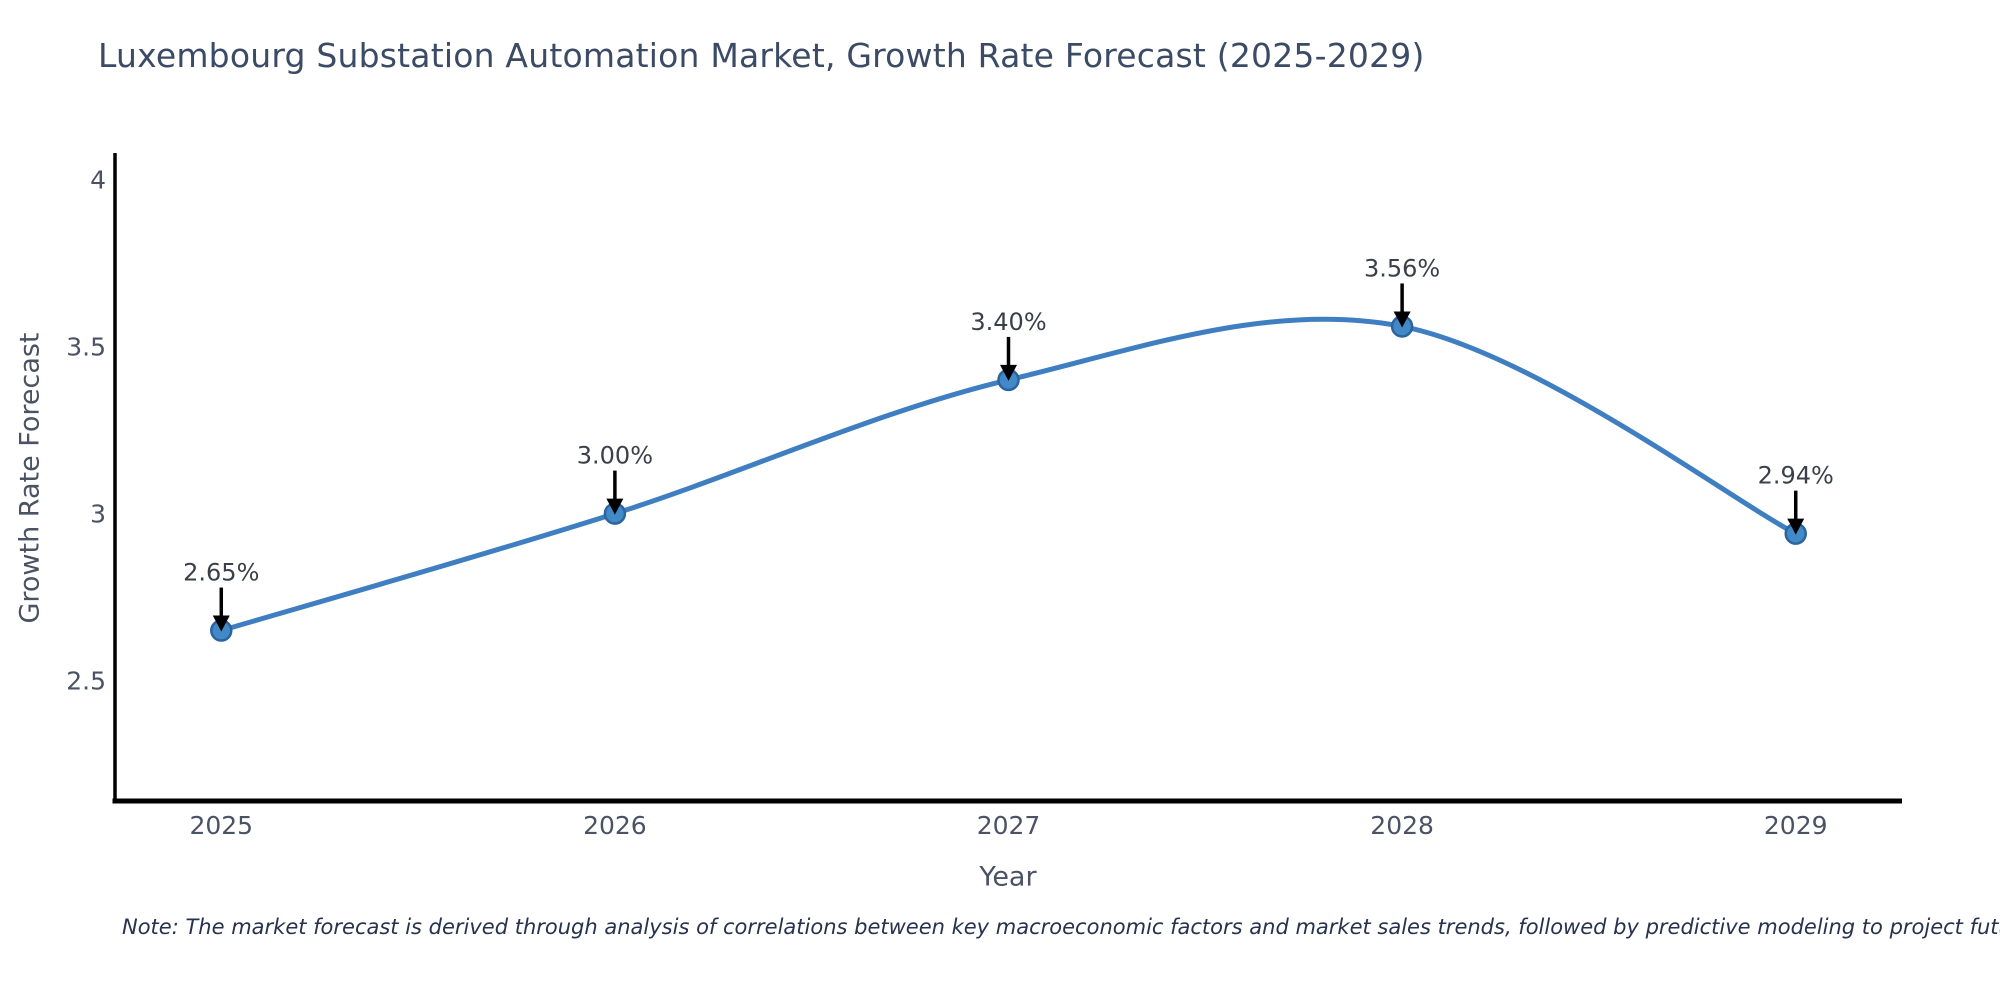  Describe the element at coordinates (1008, 877) in the screenshot. I see `x-axis-title: Year` at that location.